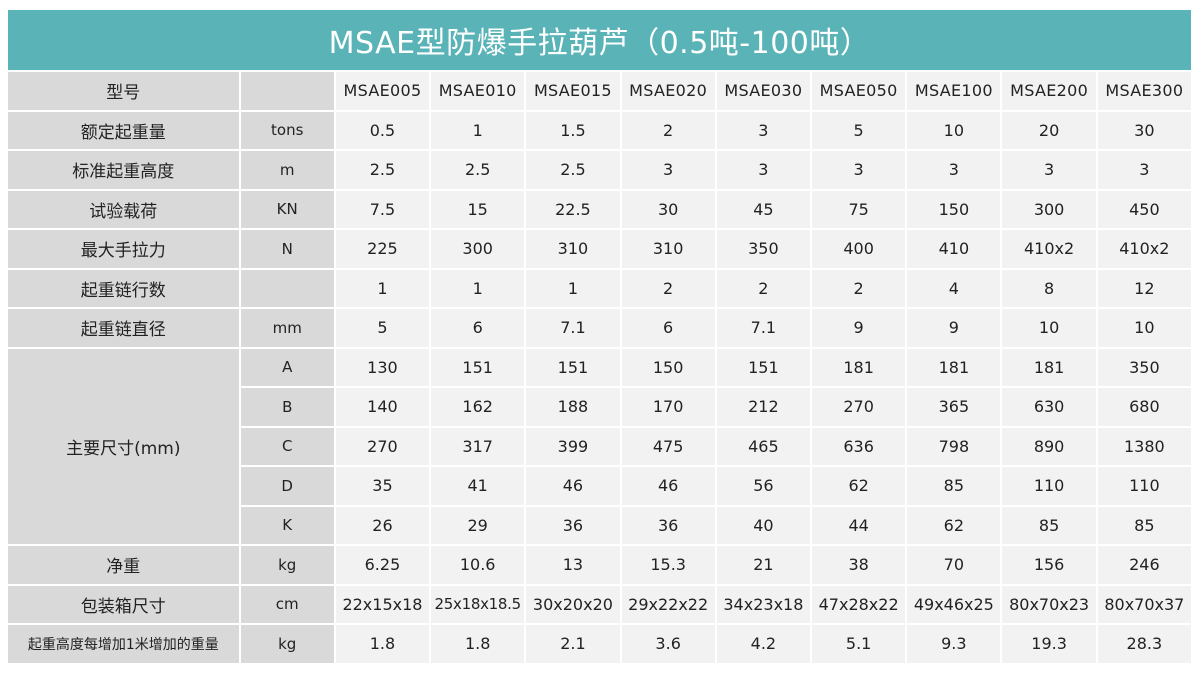  Describe the element at coordinates (763, 565) in the screenshot. I see `value-cell: 21` at that location.